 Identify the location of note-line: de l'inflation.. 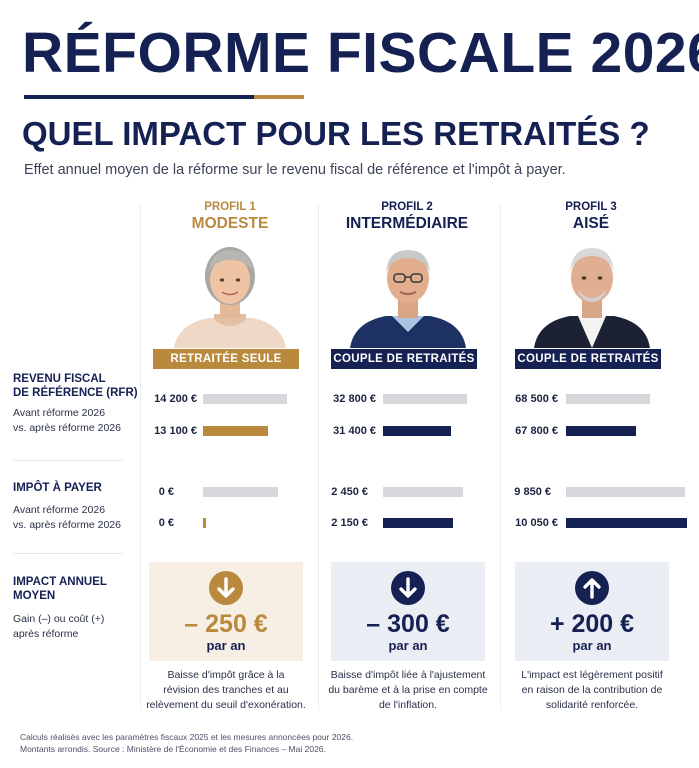
(408, 705).